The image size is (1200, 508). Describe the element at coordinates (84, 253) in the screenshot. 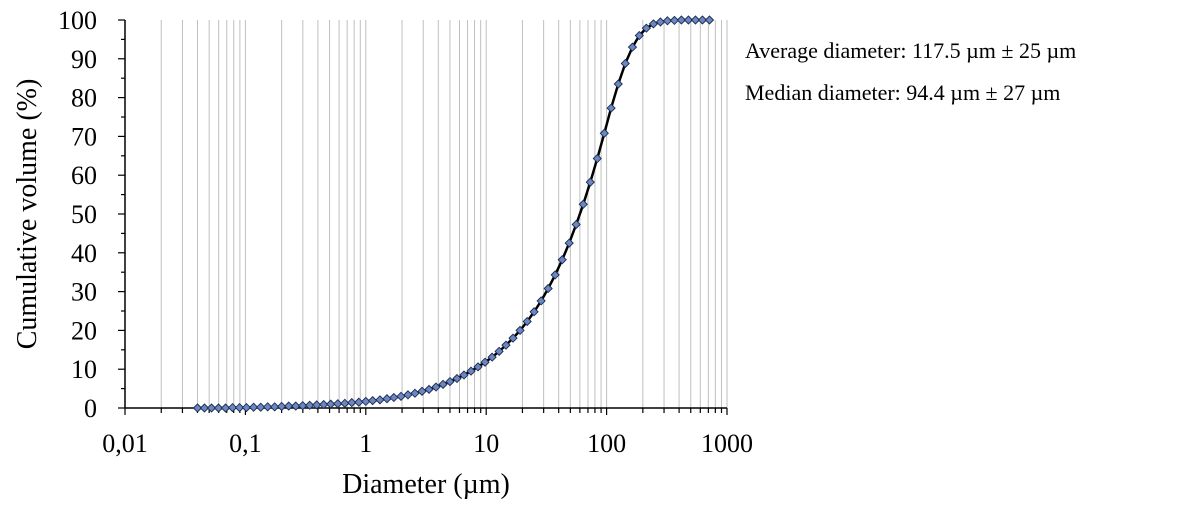

I see `y-tick-label: 40` at that location.